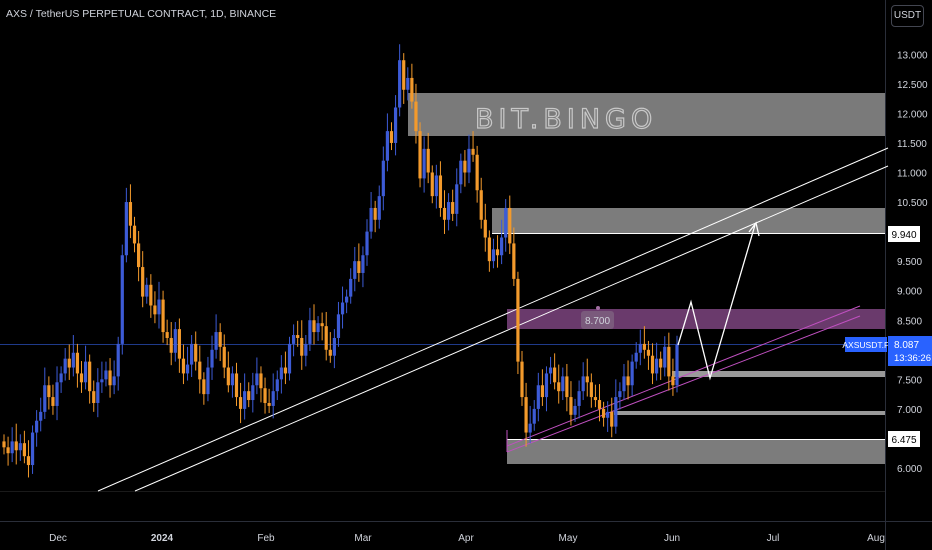  I want to click on time-tick-label: May, so click(568, 538).